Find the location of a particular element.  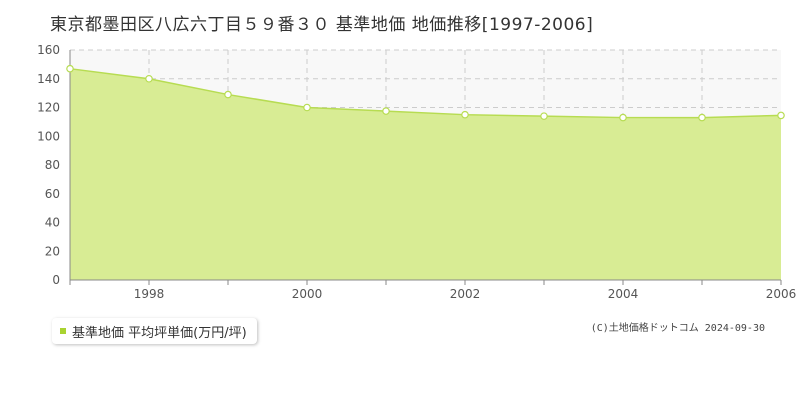

x-tick-label: 2006 is located at coordinates (781, 294).